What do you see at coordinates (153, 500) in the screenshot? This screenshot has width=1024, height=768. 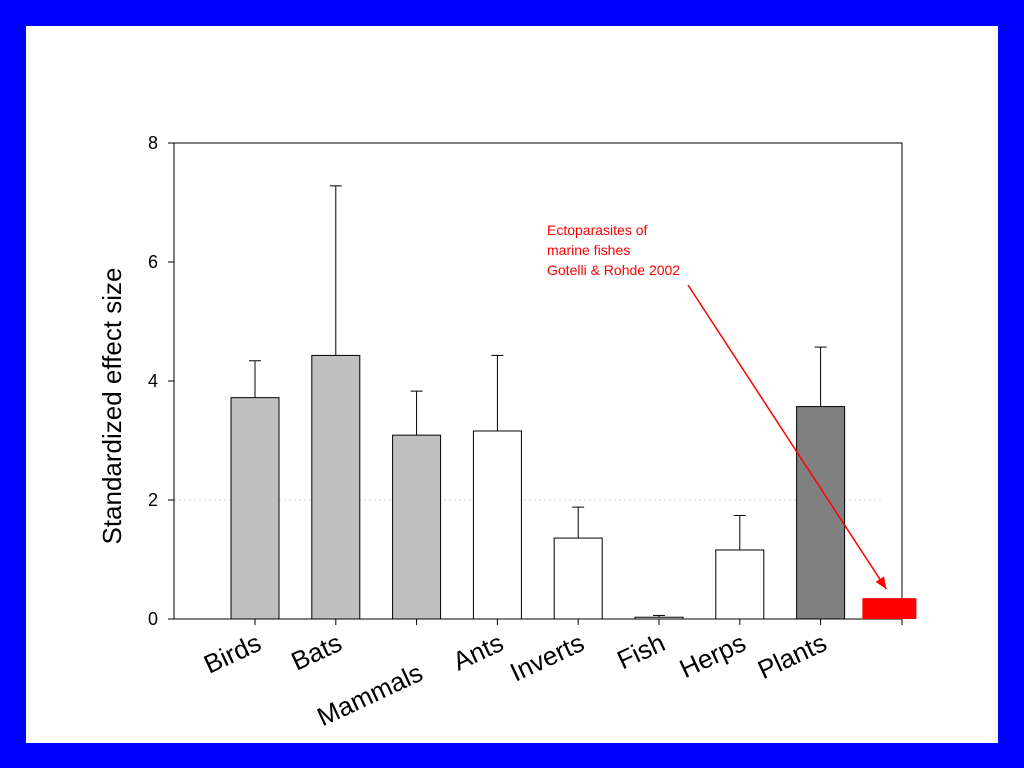 I see `y-tick-label: 2` at bounding box center [153, 500].